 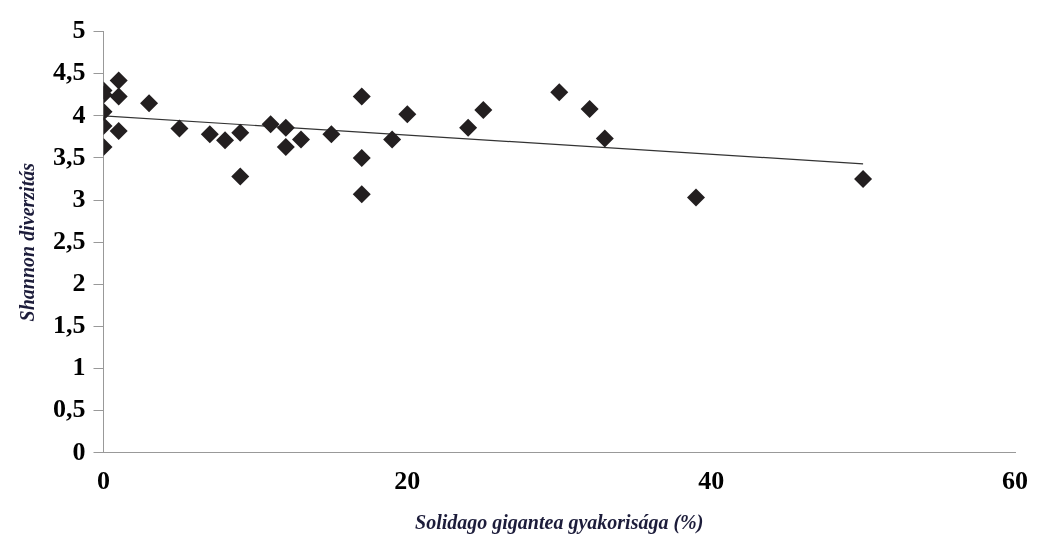 I want to click on y-tick-label: 3,5, so click(x=69, y=156).